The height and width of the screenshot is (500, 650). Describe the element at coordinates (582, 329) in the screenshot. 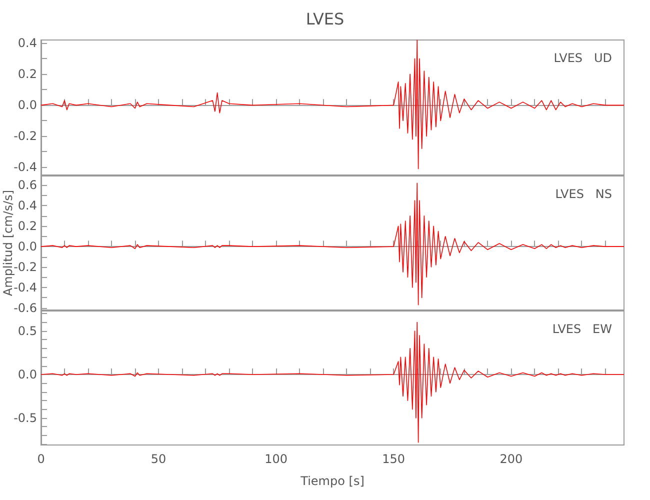

I see `annotation: LVES EW` at that location.